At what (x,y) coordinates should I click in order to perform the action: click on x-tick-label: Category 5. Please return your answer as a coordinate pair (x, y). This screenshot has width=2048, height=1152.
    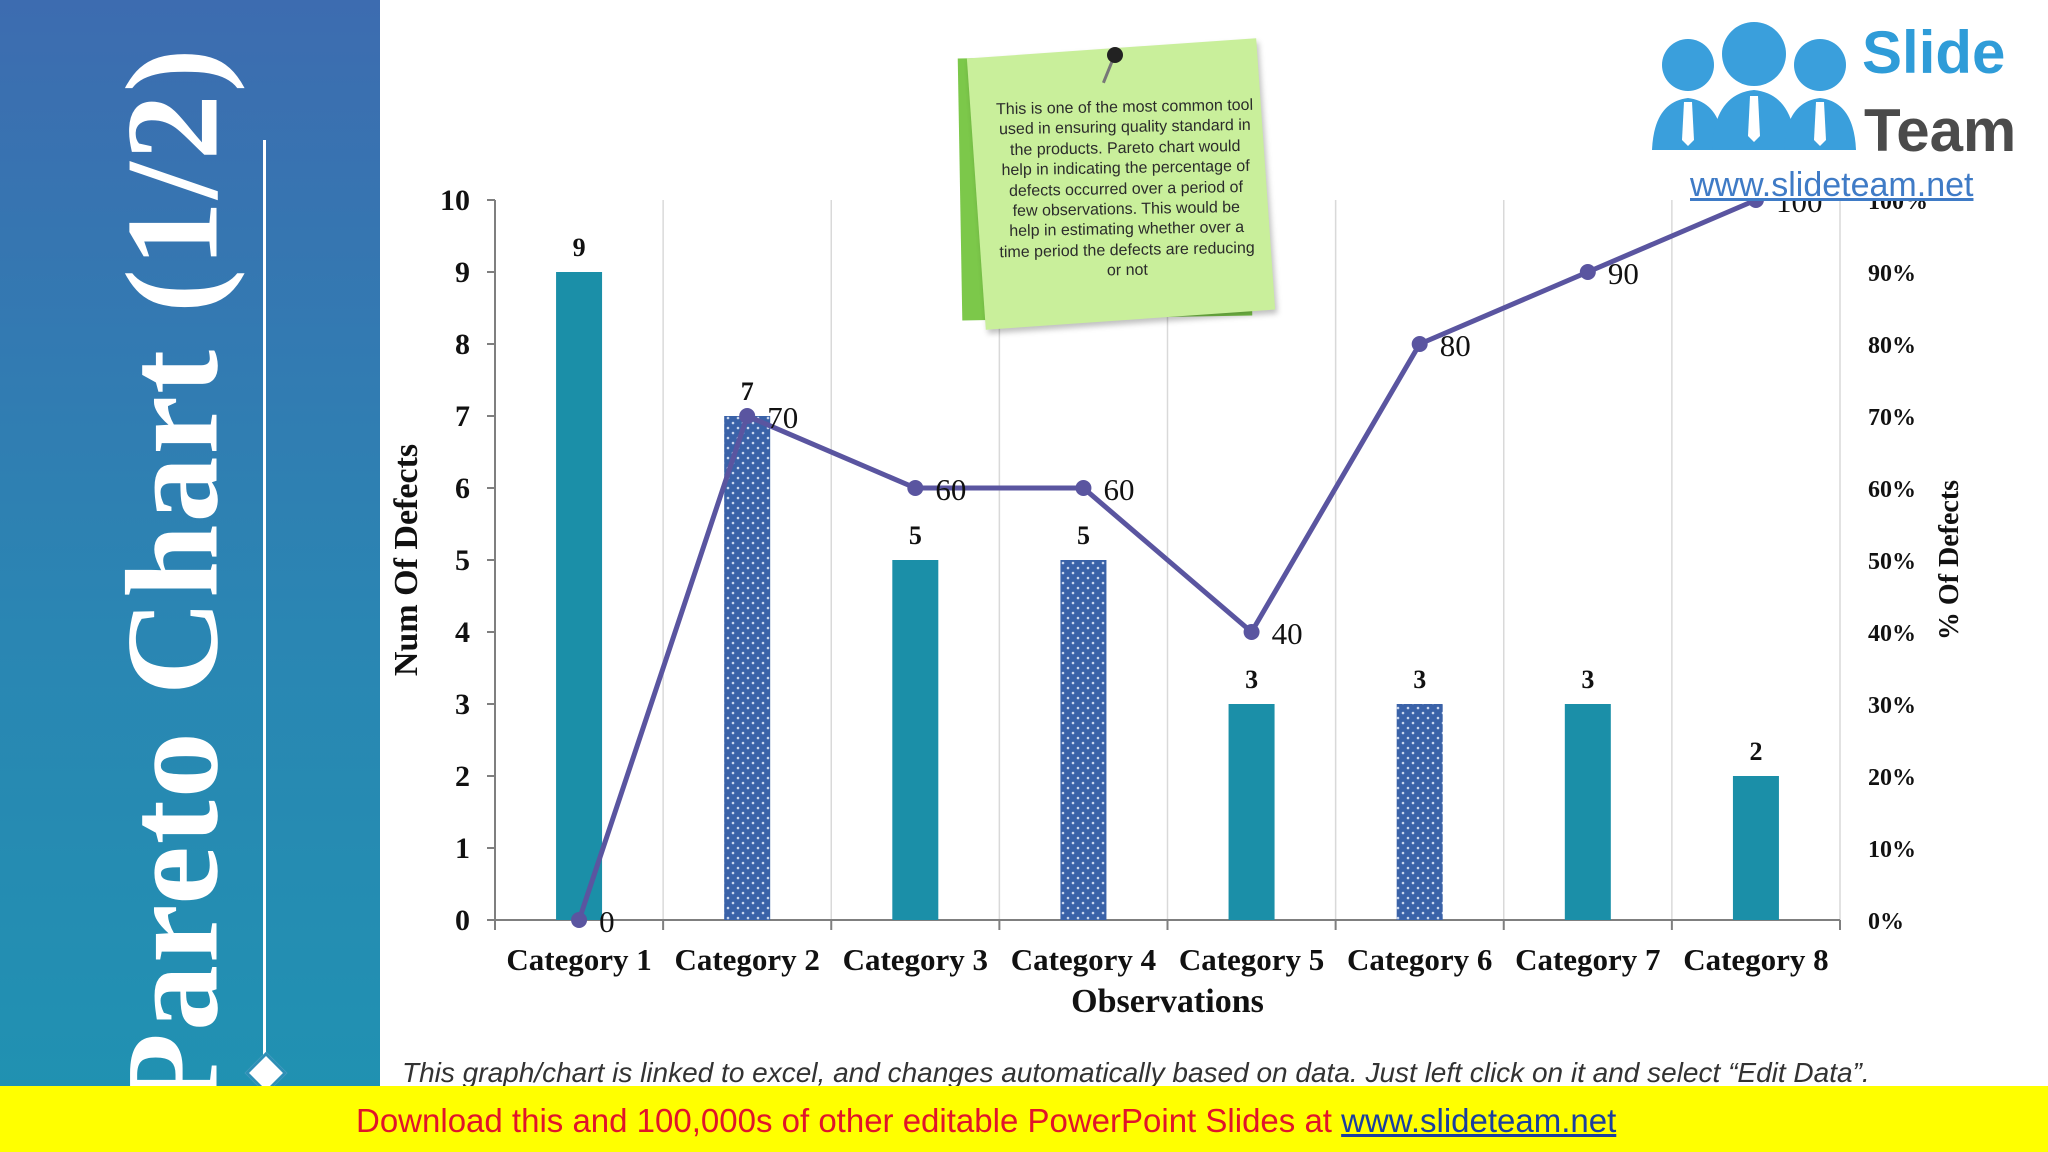
    Looking at the image, I should click on (1251, 959).